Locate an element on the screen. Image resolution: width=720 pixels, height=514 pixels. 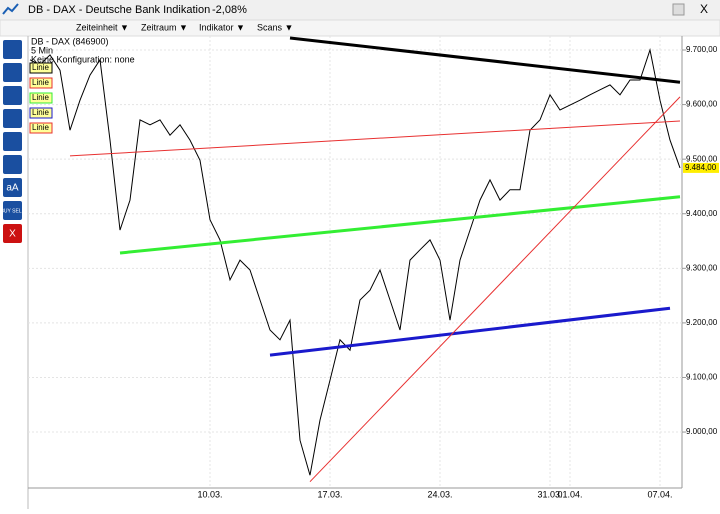
y-tick-label: 9.300,00 is located at coordinates (702, 267).